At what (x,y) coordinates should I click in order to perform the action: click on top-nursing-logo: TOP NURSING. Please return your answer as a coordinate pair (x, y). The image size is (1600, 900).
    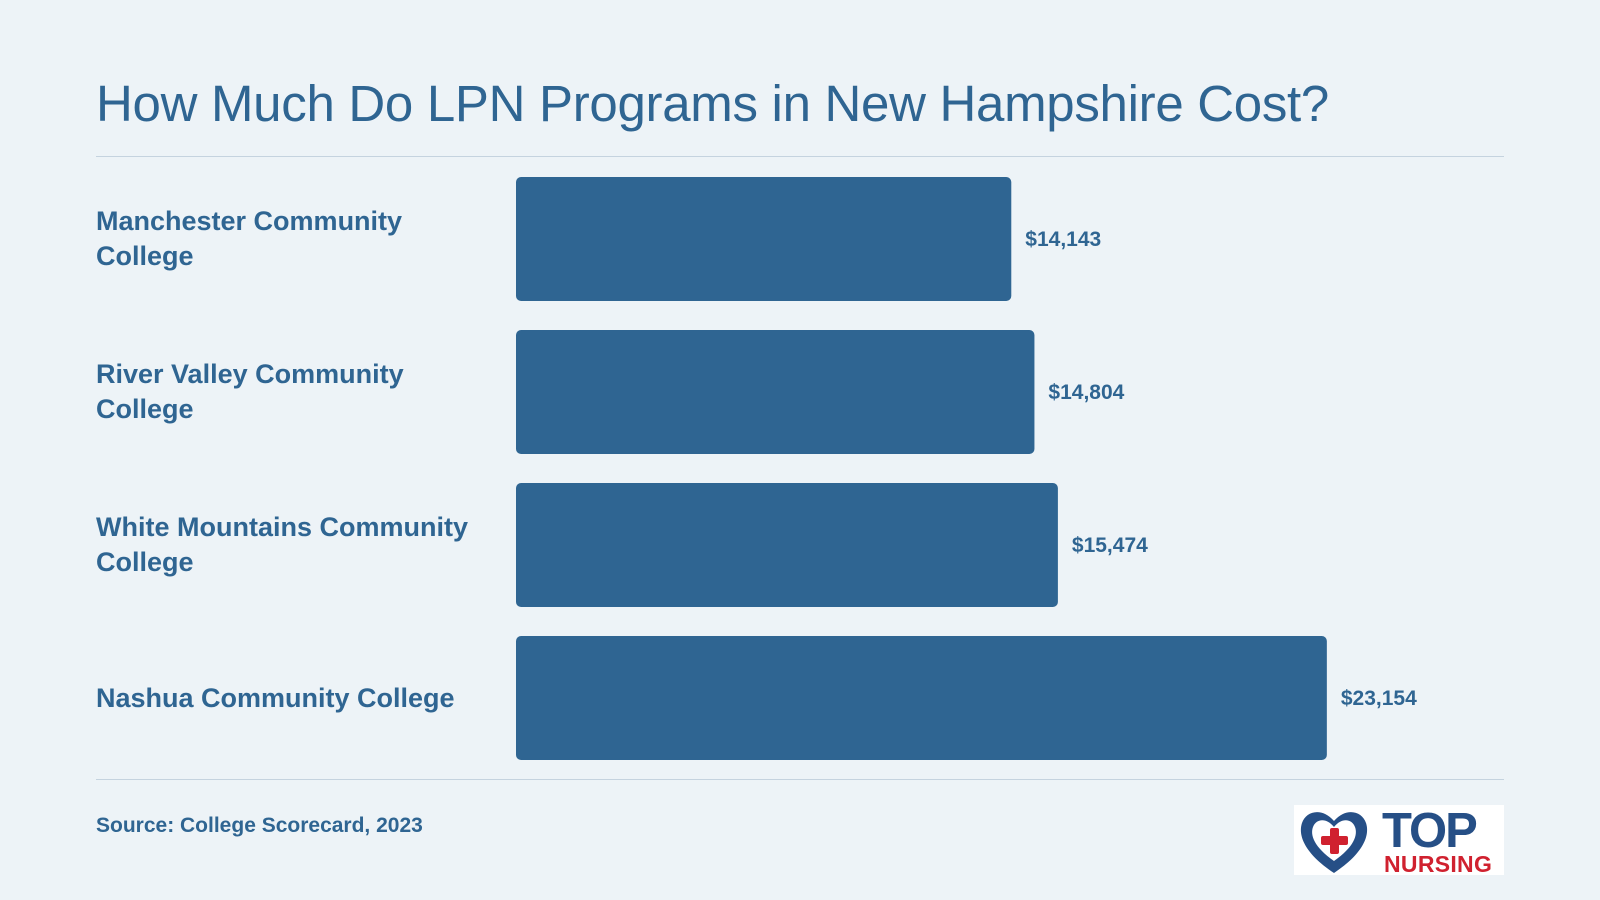
    Looking at the image, I should click on (1399, 840).